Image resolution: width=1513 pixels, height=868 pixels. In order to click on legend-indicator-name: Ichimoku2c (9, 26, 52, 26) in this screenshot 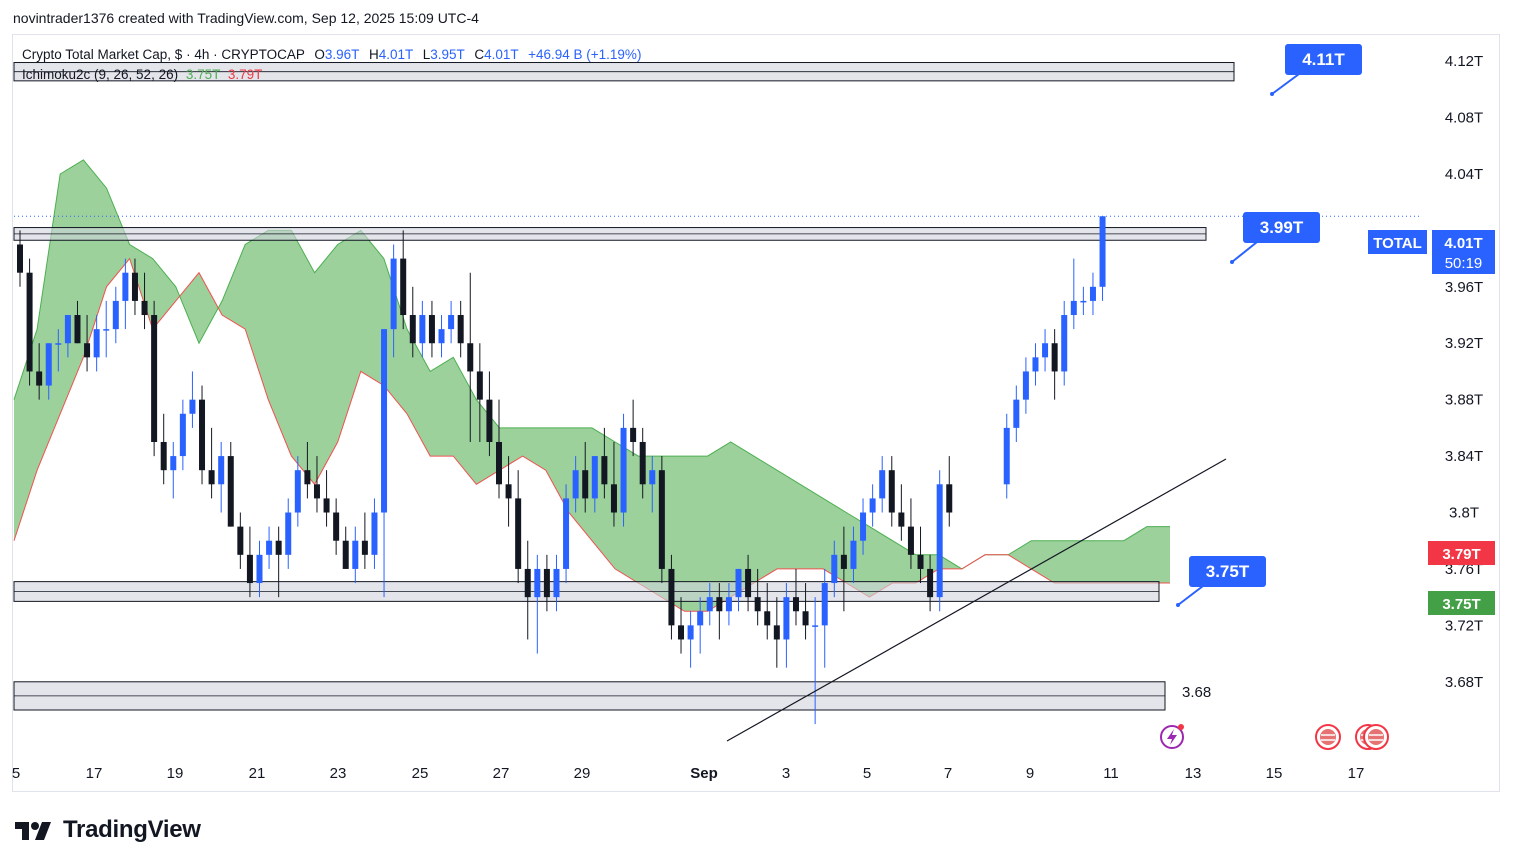, I will do `click(100, 74)`.